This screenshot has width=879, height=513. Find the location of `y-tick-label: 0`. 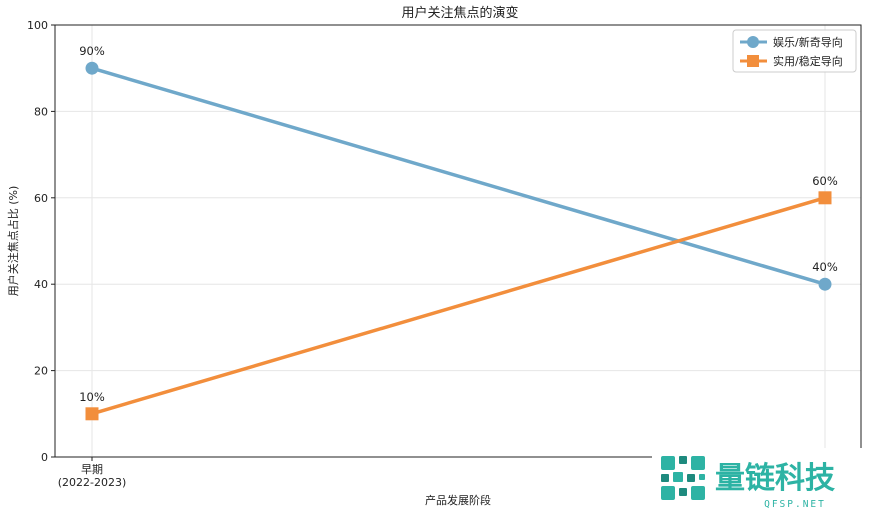

y-tick-label: 0 is located at coordinates (44, 457).